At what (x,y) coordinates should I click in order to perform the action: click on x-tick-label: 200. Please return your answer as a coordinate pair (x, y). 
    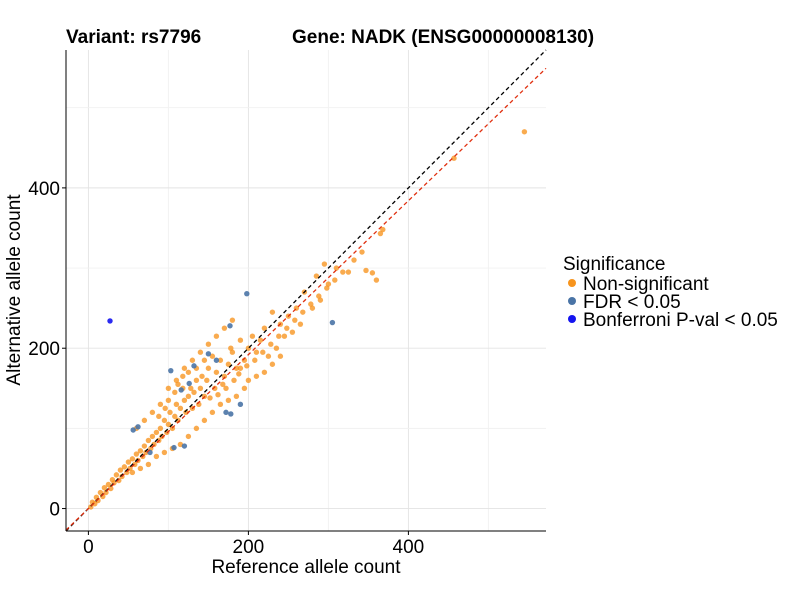
    Looking at the image, I should click on (249, 547).